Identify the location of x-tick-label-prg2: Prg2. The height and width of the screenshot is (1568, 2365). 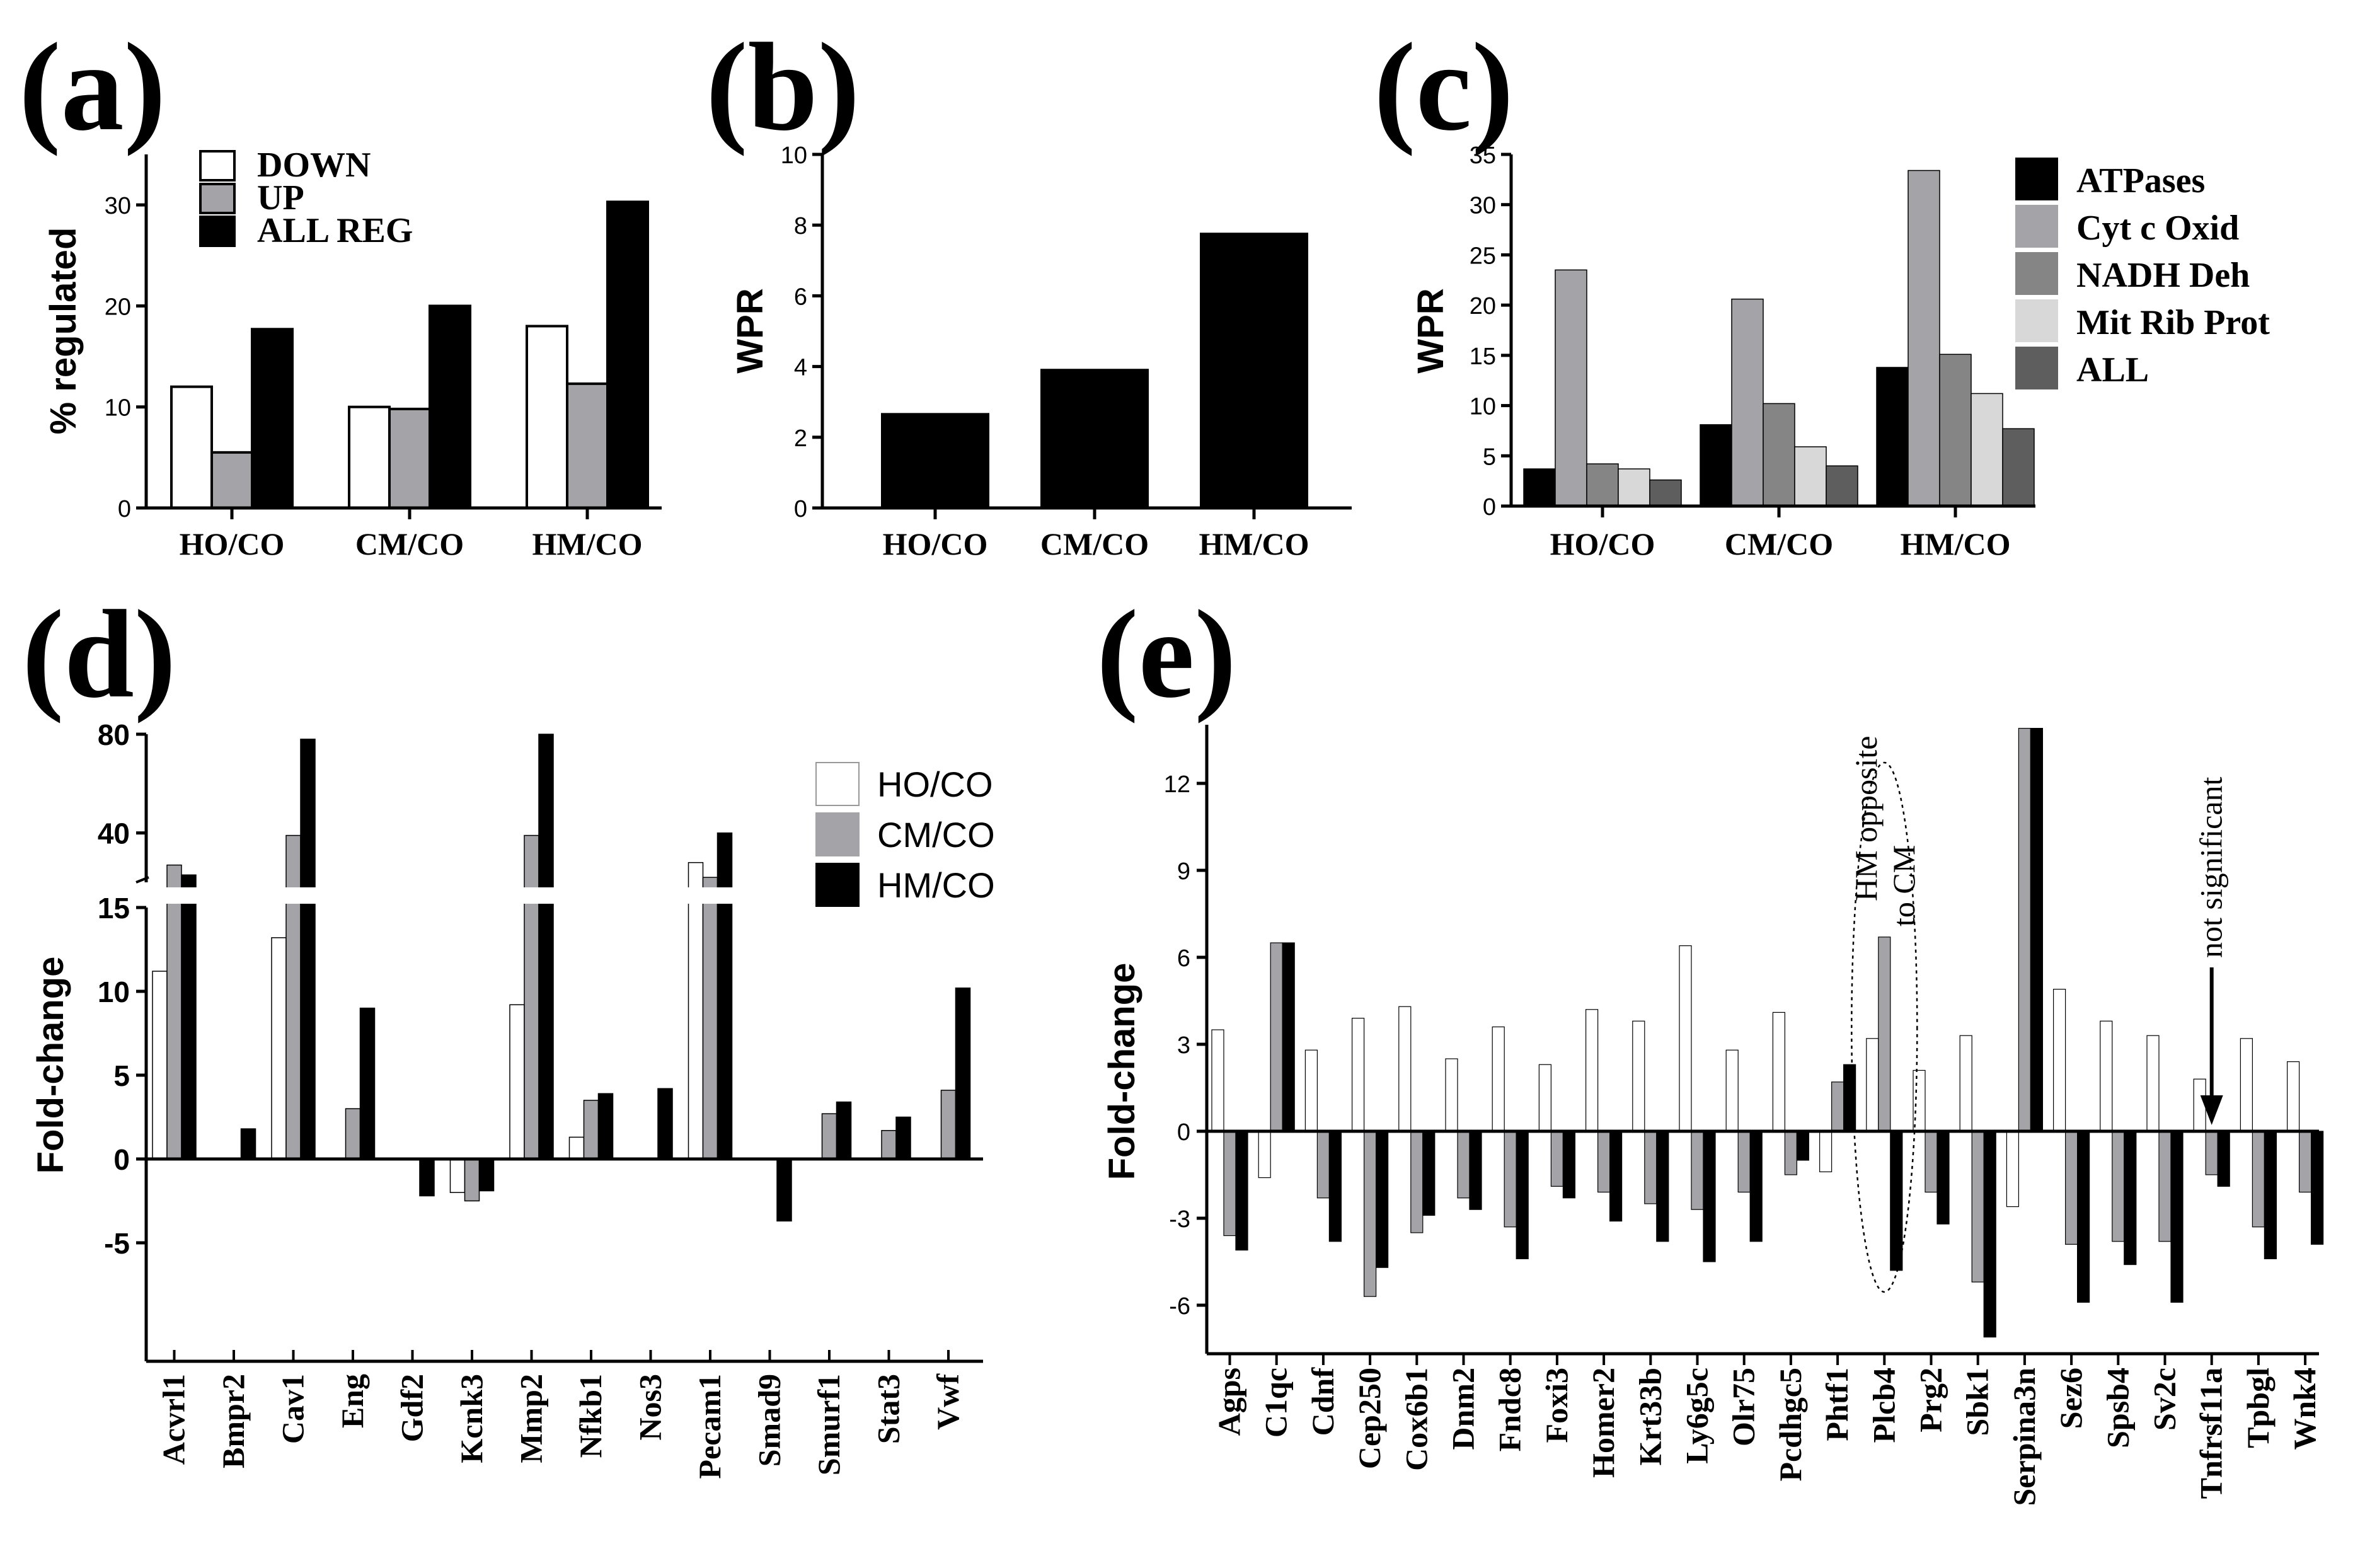
(1930, 1401).